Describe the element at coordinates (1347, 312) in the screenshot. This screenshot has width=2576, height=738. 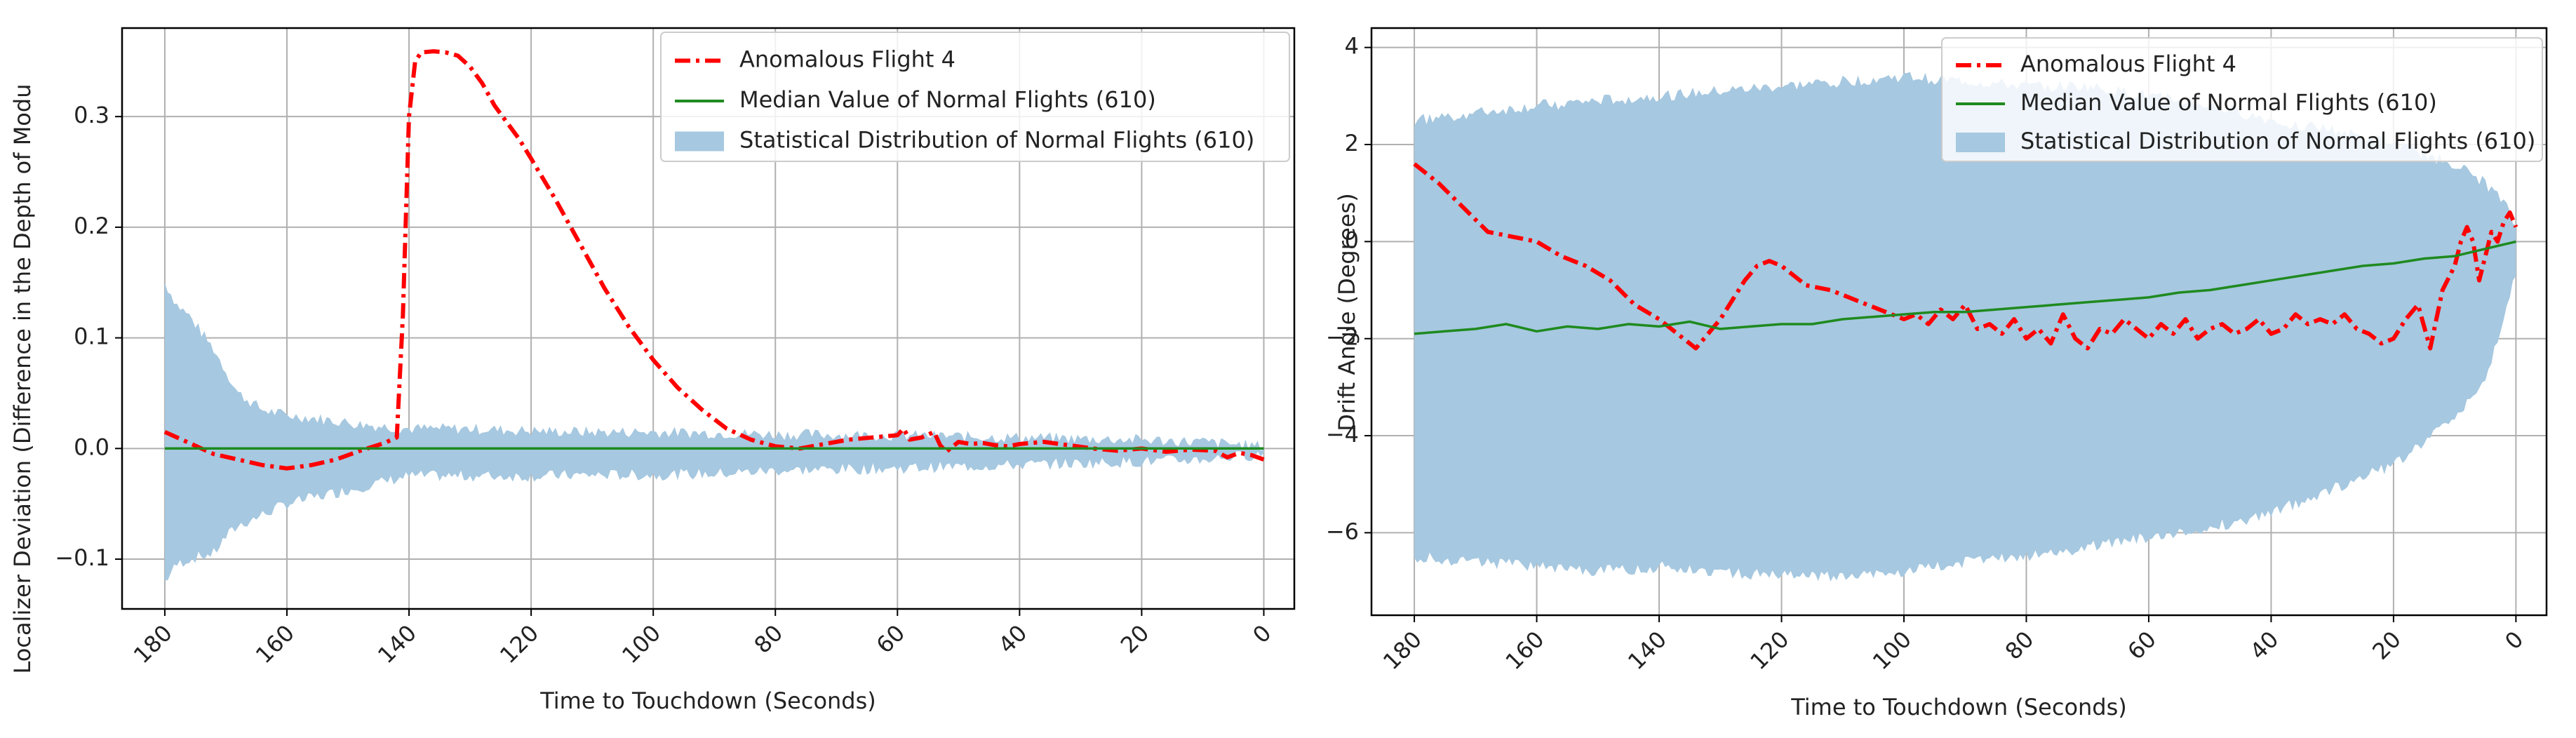
I see `y-axis-label: Drift Angle (Degrees)` at that location.